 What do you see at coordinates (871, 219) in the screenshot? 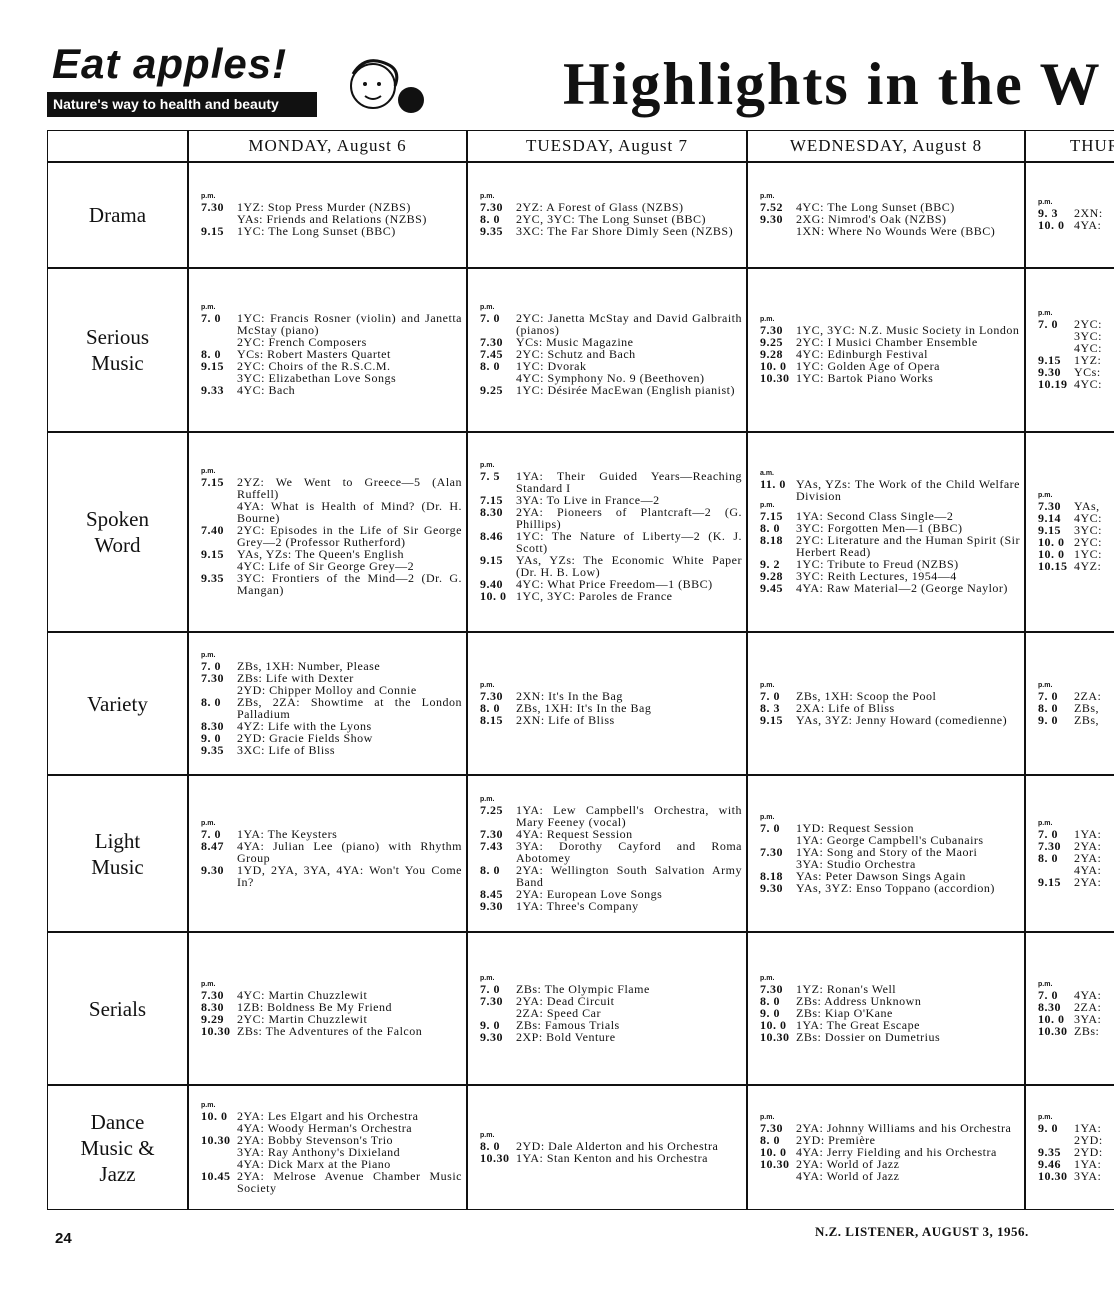
I see `program-text: 2XG: Nimrod's Oak (NZBS)` at bounding box center [871, 219].